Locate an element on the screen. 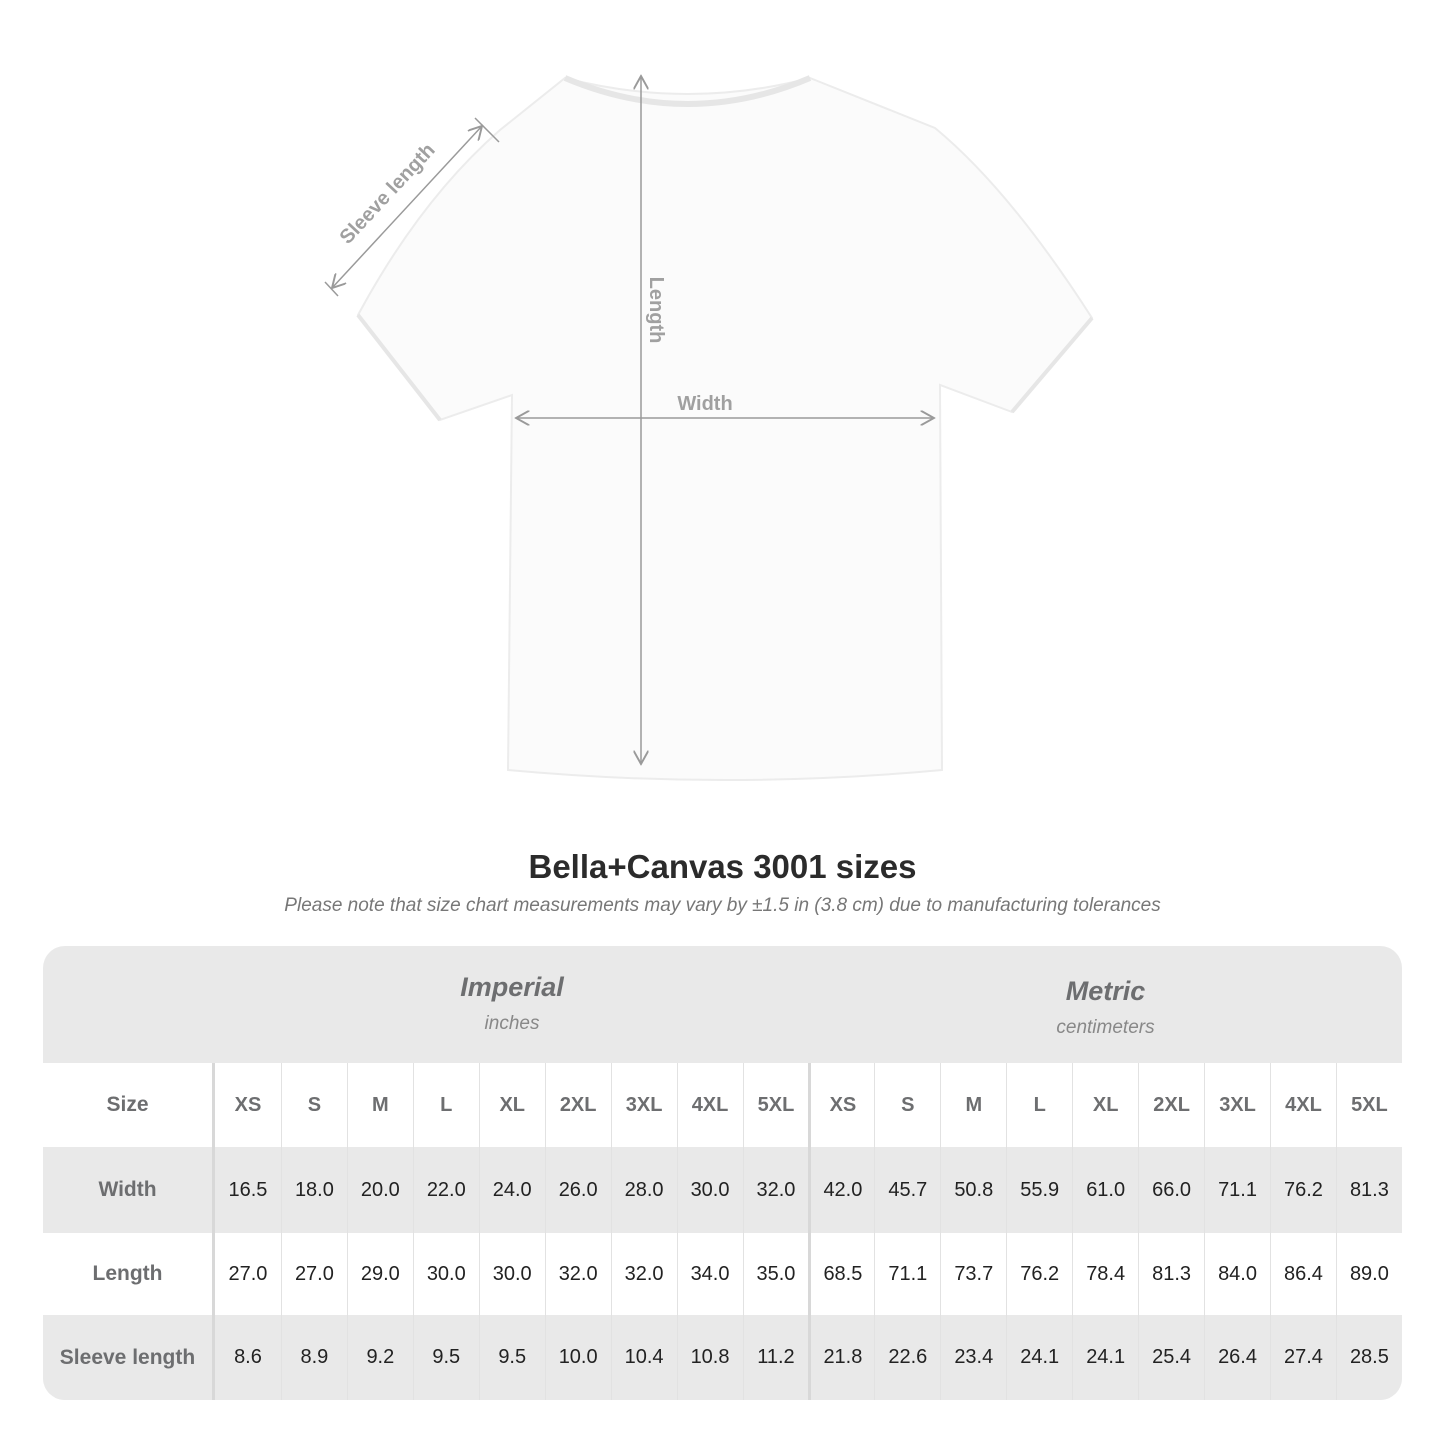 This screenshot has width=1445, height=1445. table-cell: 61.0 is located at coordinates (1105, 1190).